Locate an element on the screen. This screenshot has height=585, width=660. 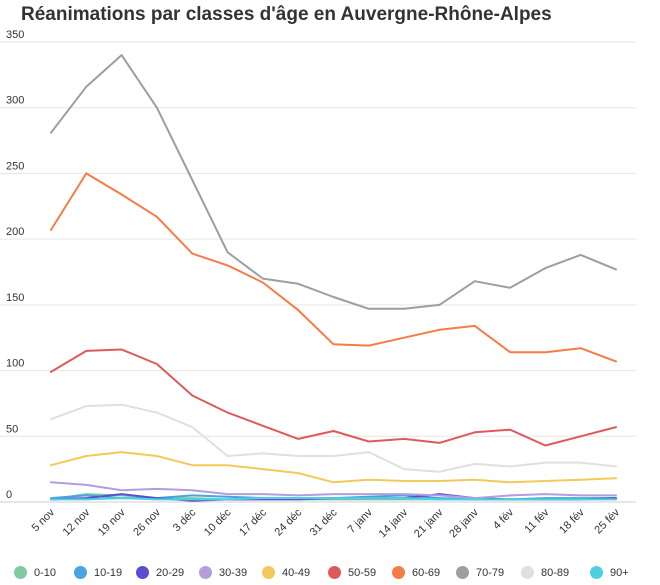
x-tick-label: 17 déc is located at coordinates (253, 522).